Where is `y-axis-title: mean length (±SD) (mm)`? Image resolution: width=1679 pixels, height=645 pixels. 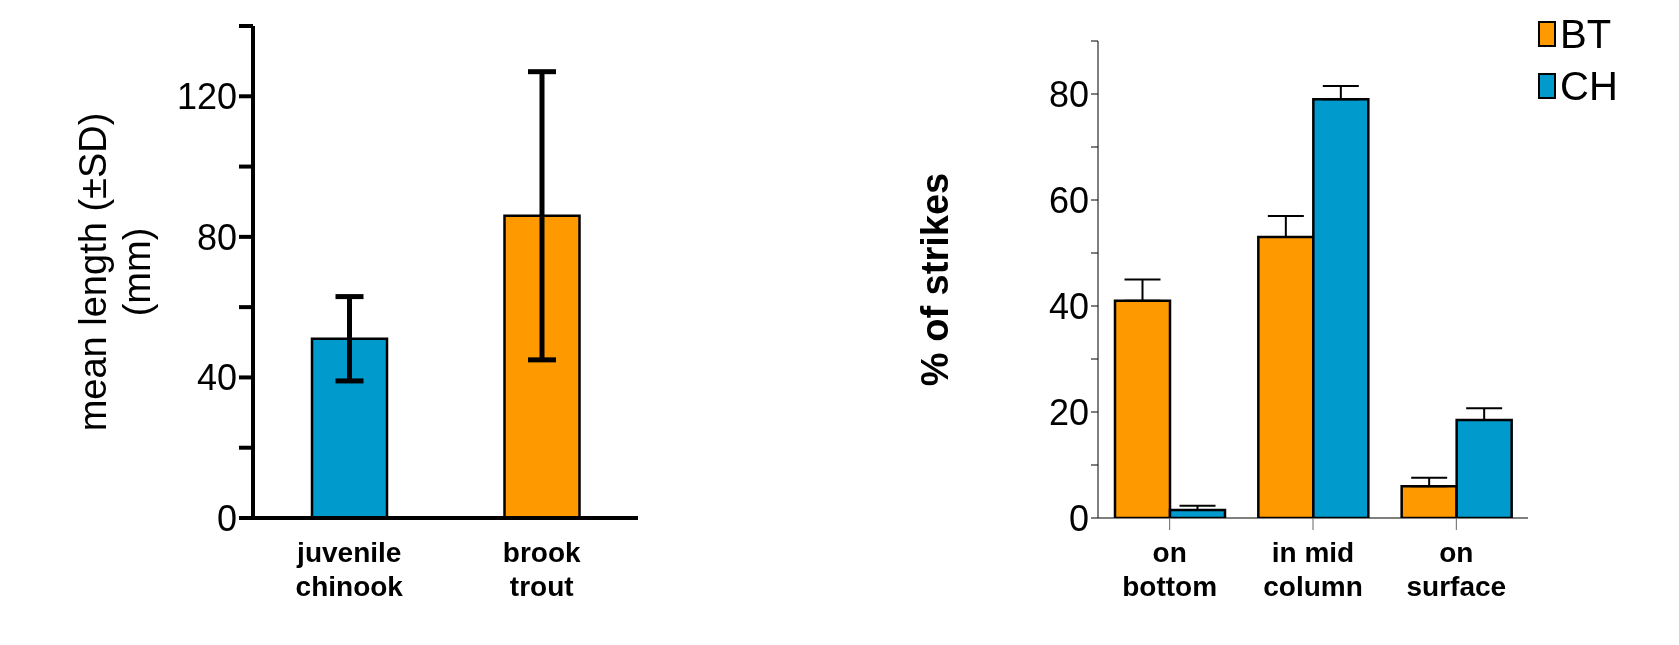 y-axis-title: mean length (±SD) (mm) is located at coordinates (115, 272).